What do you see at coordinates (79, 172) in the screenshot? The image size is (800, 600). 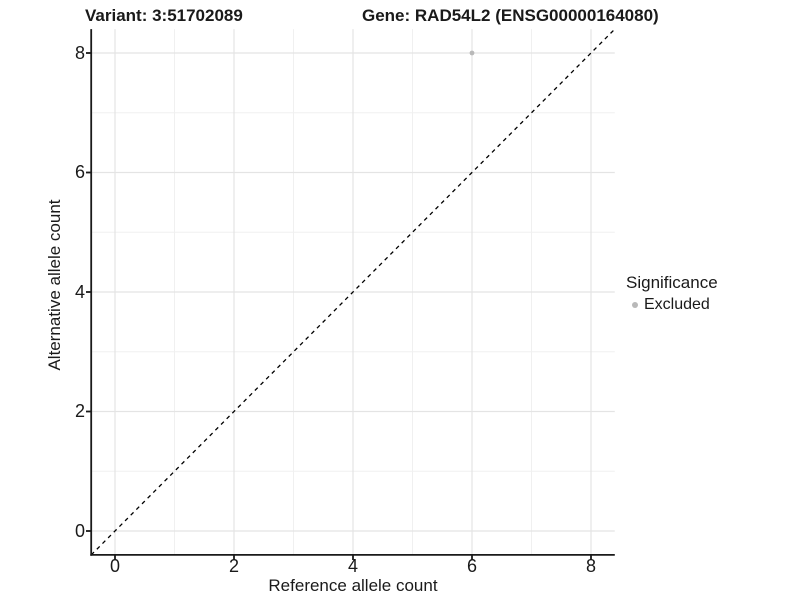 I see `y-tick-label-6: 6` at bounding box center [79, 172].